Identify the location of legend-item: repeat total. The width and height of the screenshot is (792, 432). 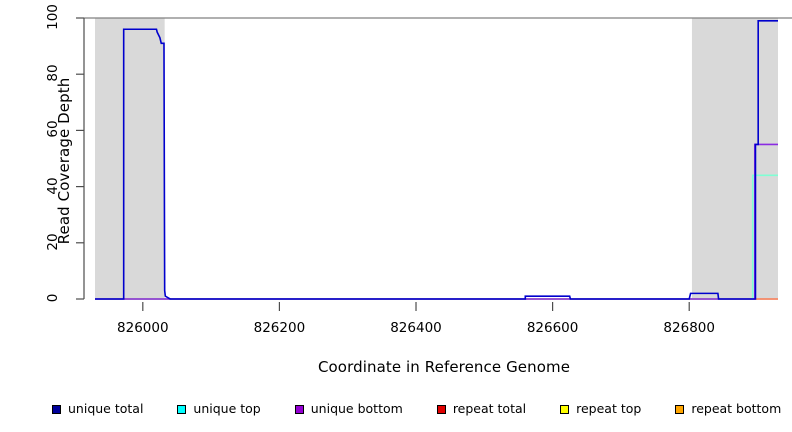
(481, 408).